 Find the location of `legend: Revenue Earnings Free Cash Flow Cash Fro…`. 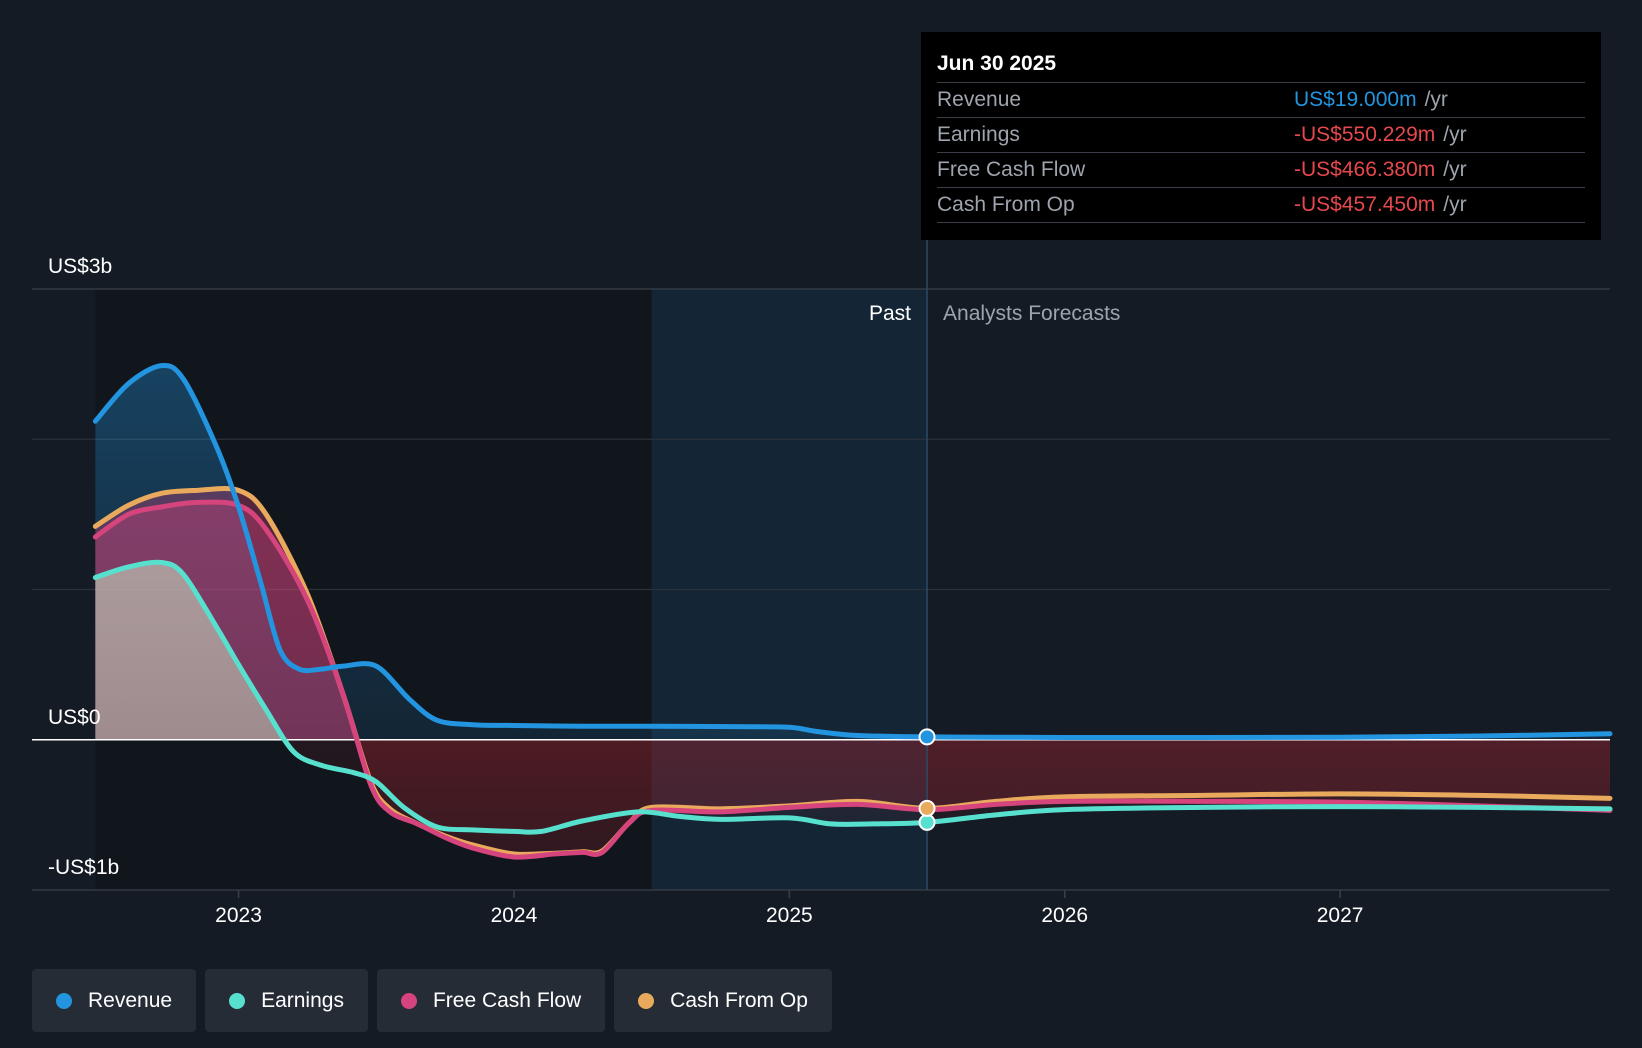

legend: Revenue Earnings Free Cash Flow Cash Fro… is located at coordinates (432, 1000).